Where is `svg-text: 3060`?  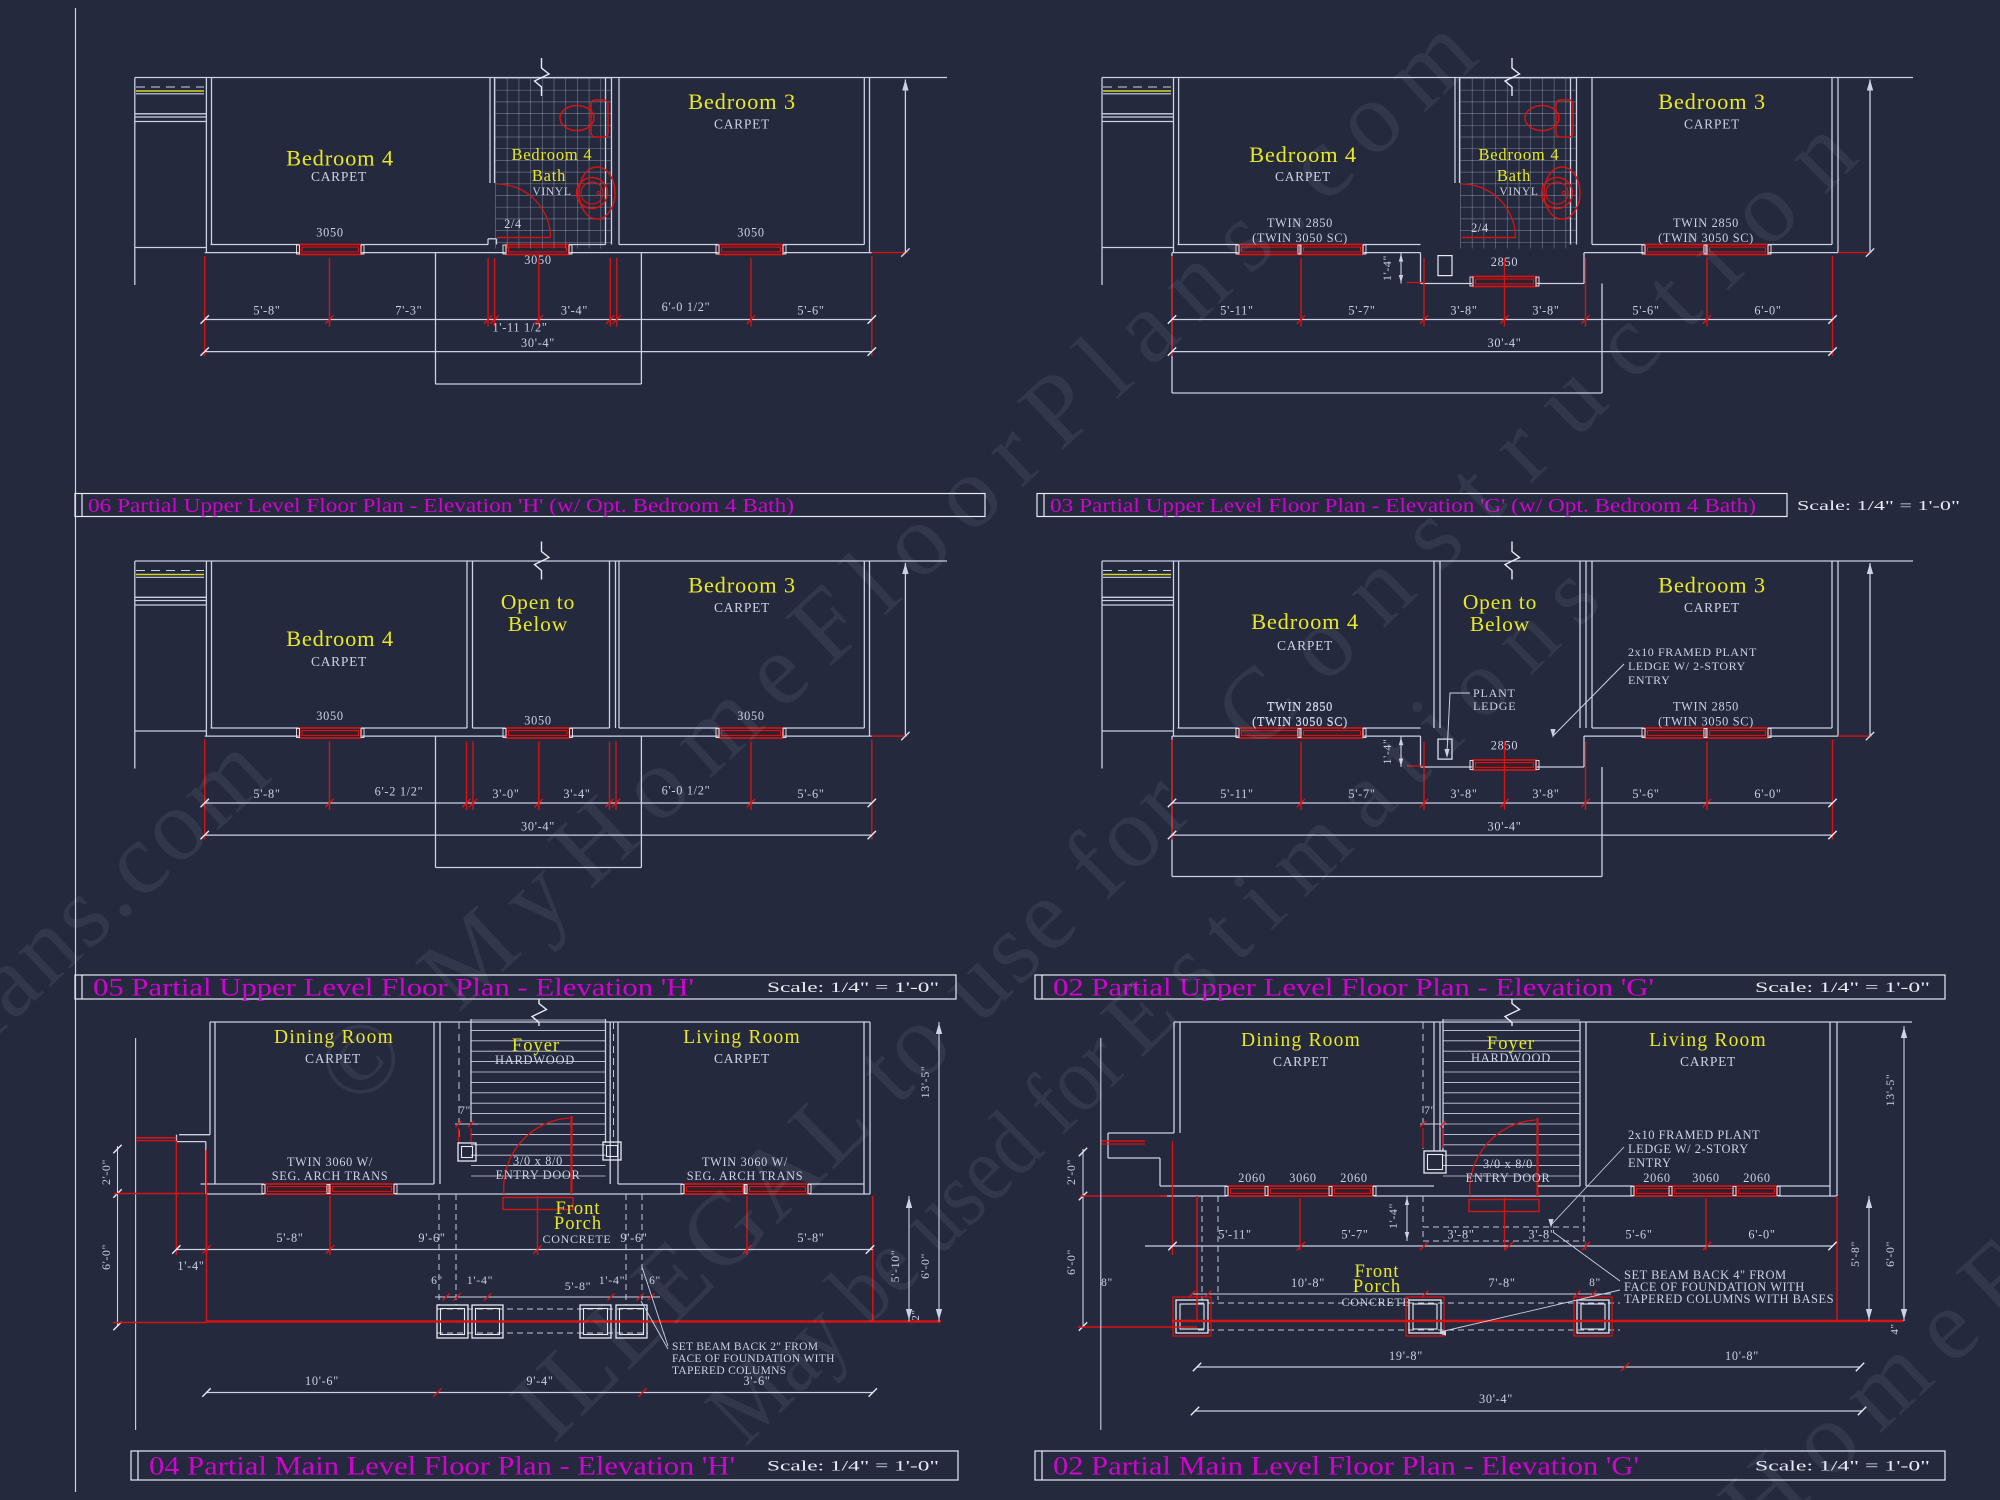 svg-text: 3060 is located at coordinates (1705, 1178).